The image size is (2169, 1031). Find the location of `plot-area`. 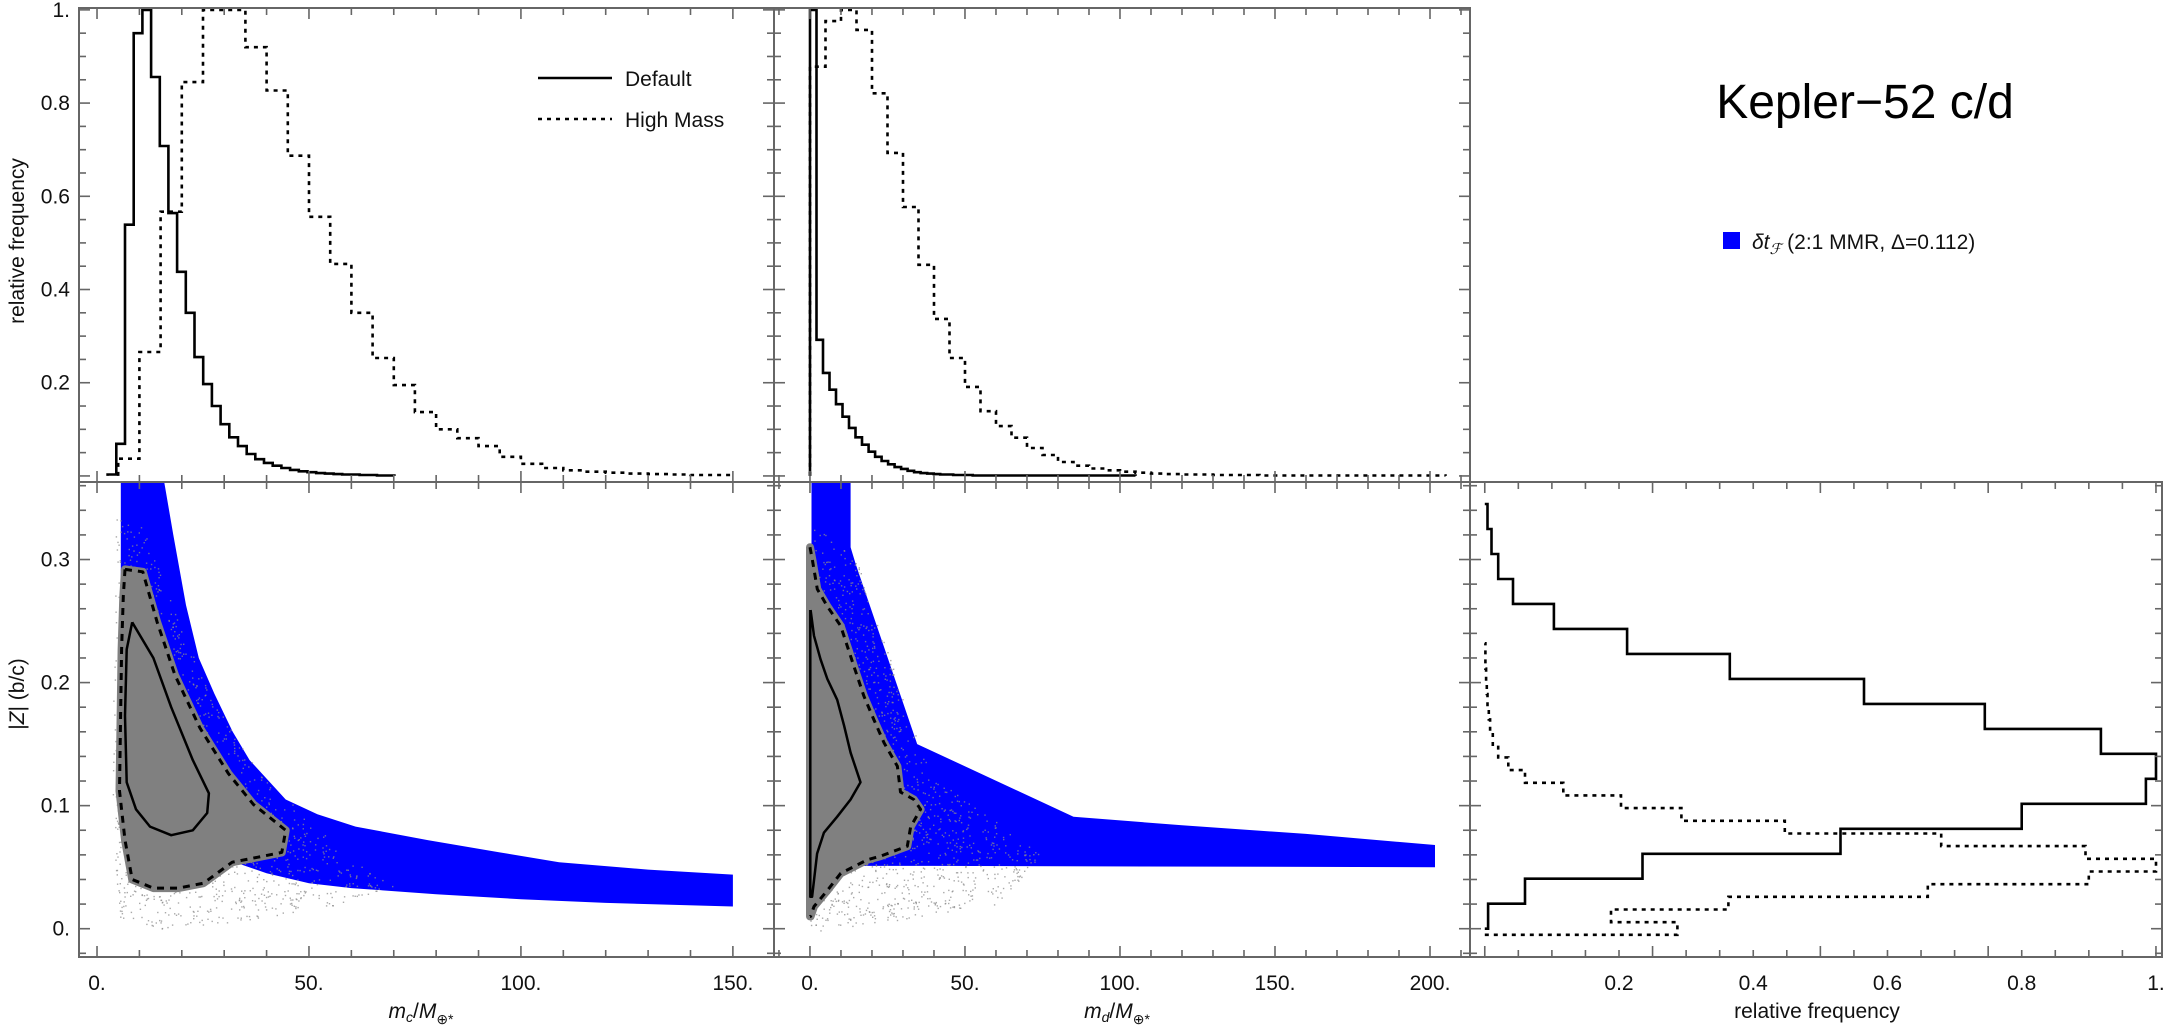

plot-area is located at coordinates (1120, 707).